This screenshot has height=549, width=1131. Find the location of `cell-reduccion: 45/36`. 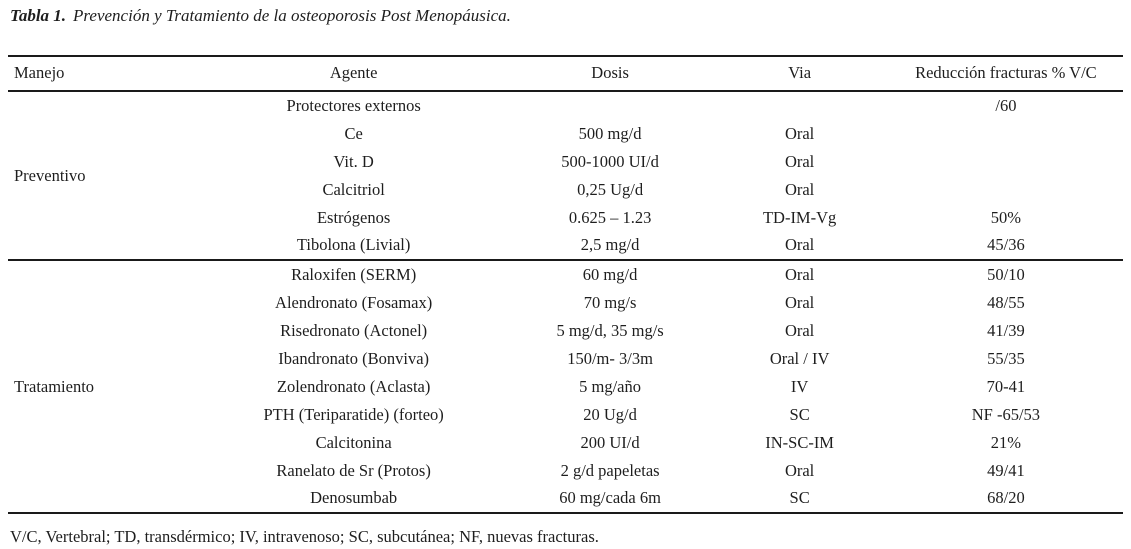

cell-reduccion: 45/36 is located at coordinates (1005, 246).